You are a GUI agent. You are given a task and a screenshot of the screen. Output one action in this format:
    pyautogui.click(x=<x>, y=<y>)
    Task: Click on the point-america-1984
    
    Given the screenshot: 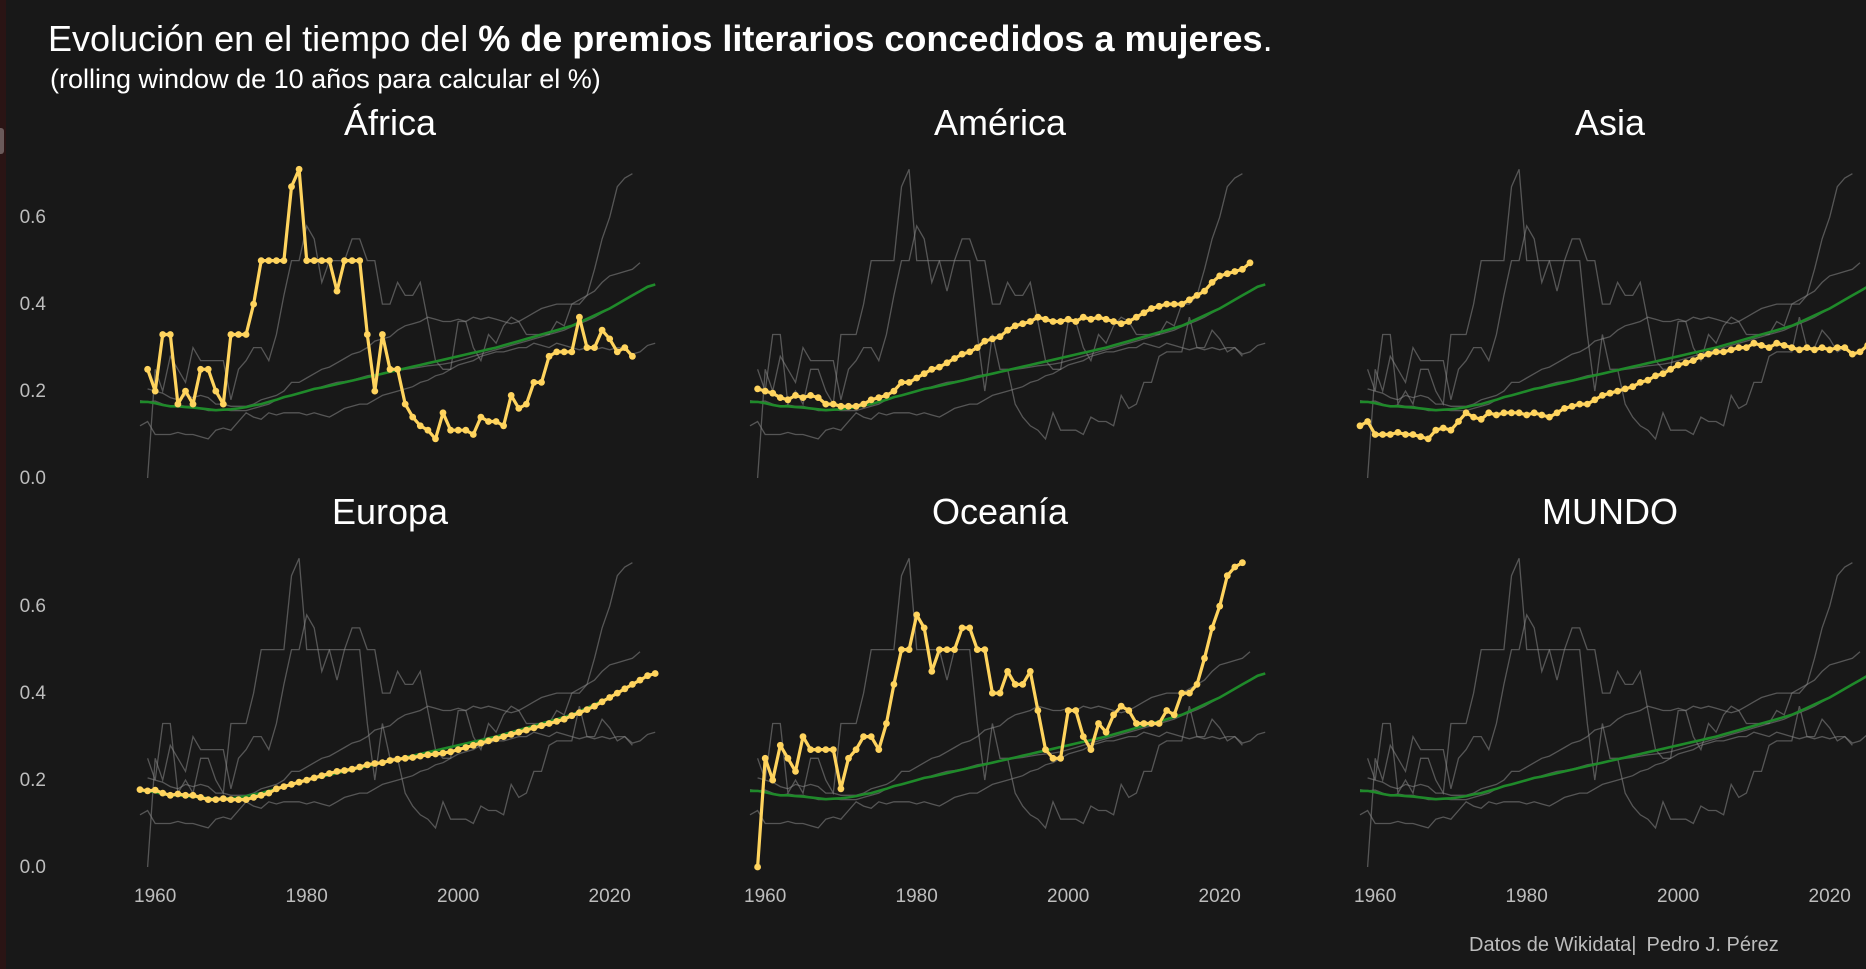 What is the action you would take?
    pyautogui.click(x=947, y=363)
    